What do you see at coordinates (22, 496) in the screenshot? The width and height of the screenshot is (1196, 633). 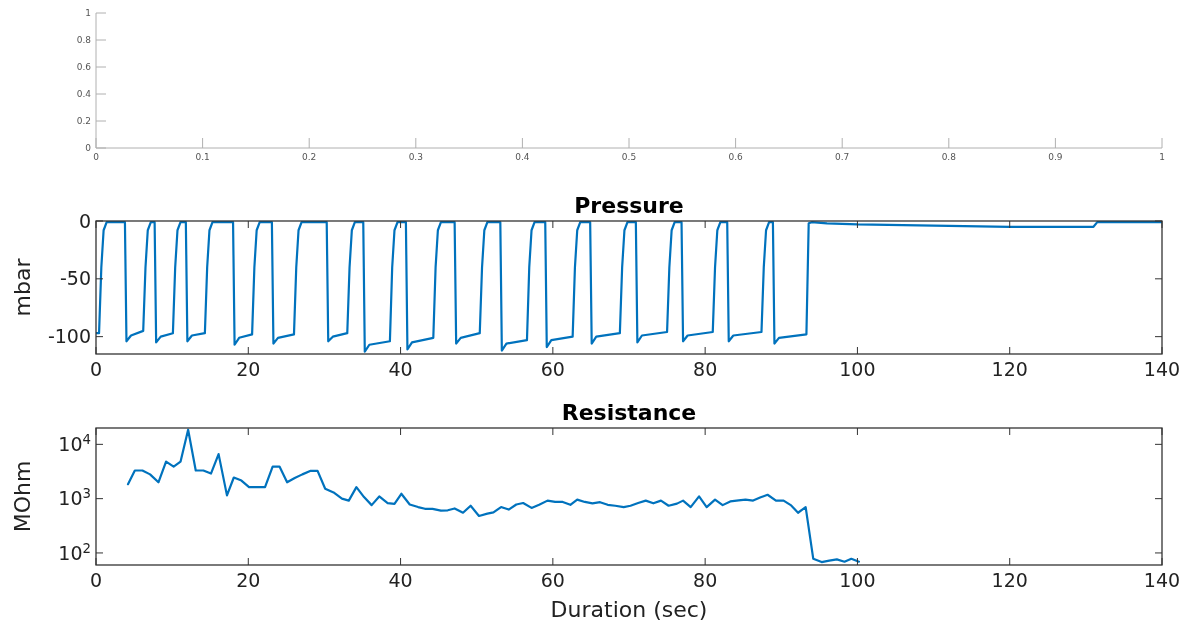 I see `y-axis-title: MOhm` at bounding box center [22, 496].